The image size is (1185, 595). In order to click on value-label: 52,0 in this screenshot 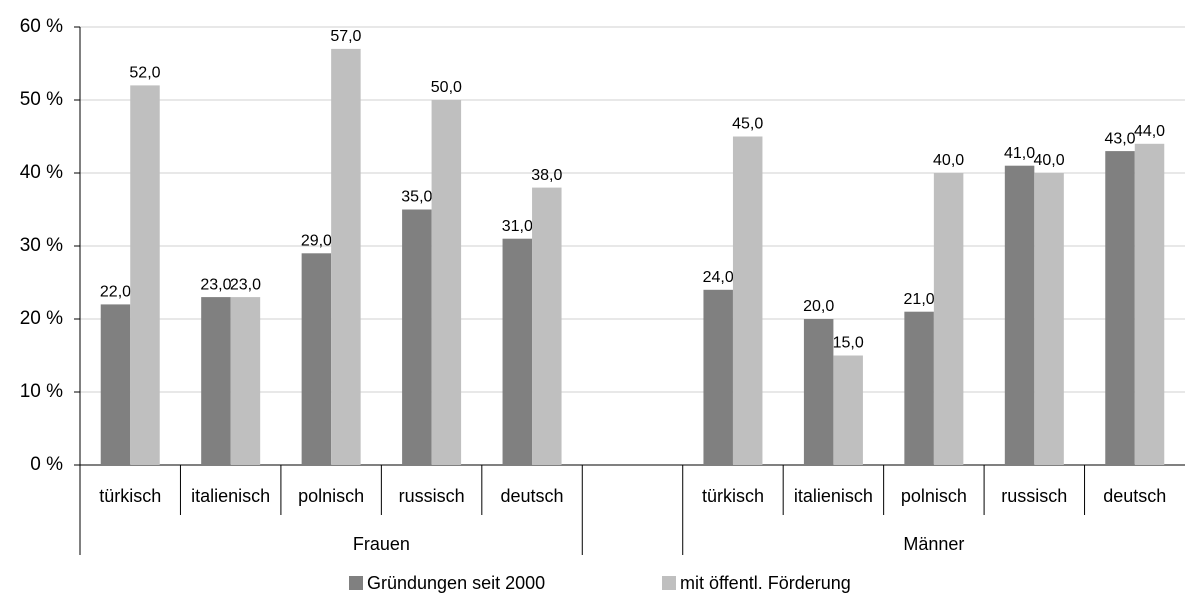, I will do `click(144, 73)`.